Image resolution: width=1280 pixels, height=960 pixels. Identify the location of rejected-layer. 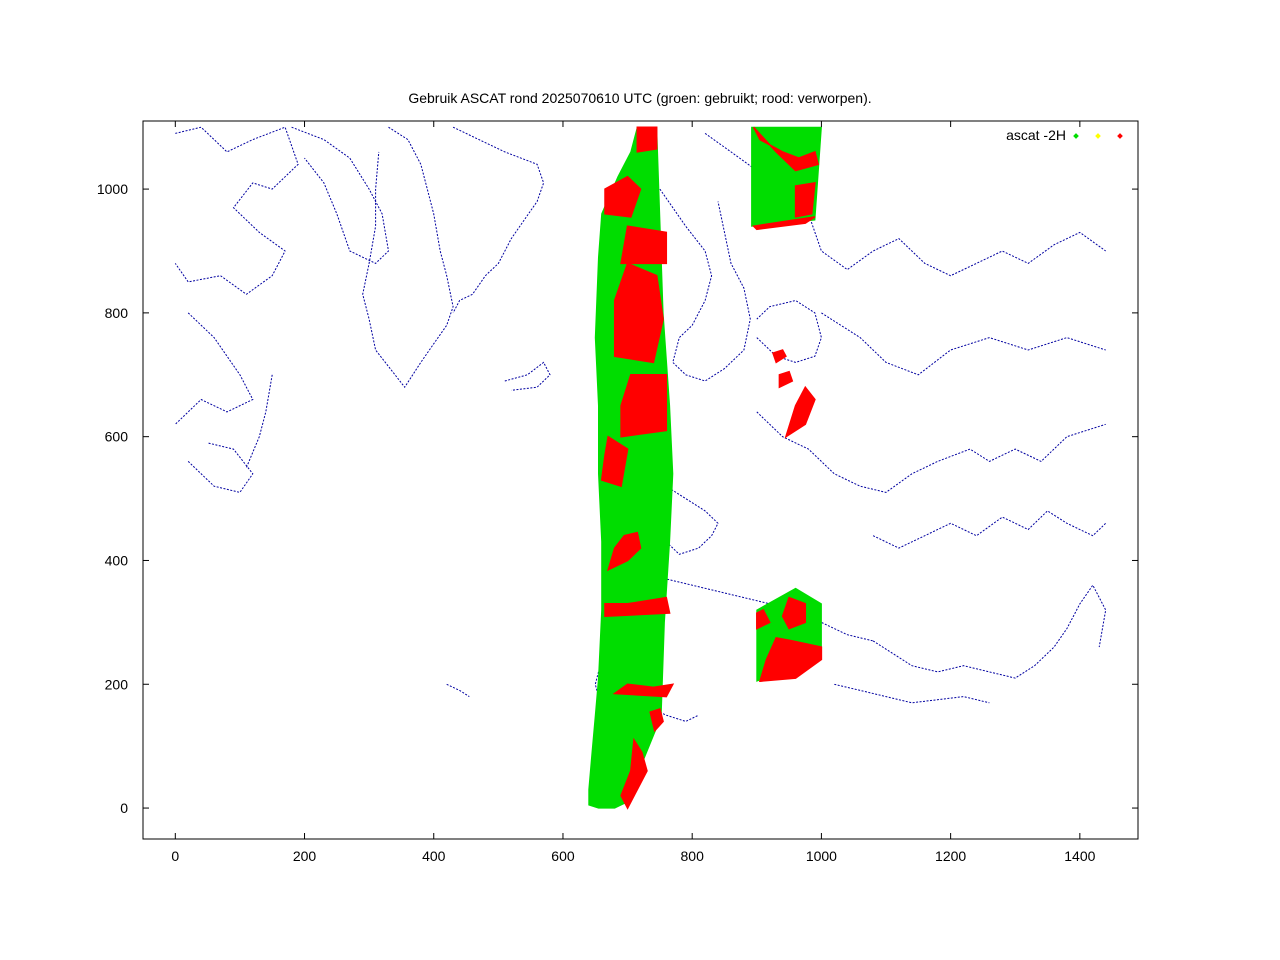
(711, 468).